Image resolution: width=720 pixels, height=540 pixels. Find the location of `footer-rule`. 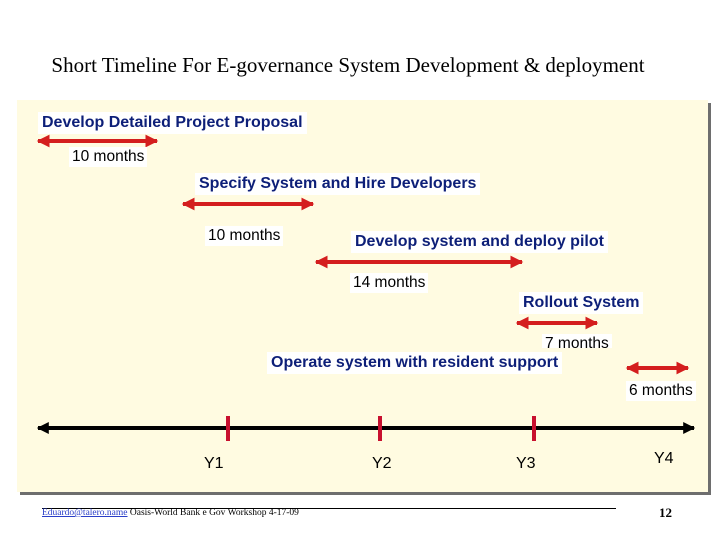

footer-rule is located at coordinates (329, 508).